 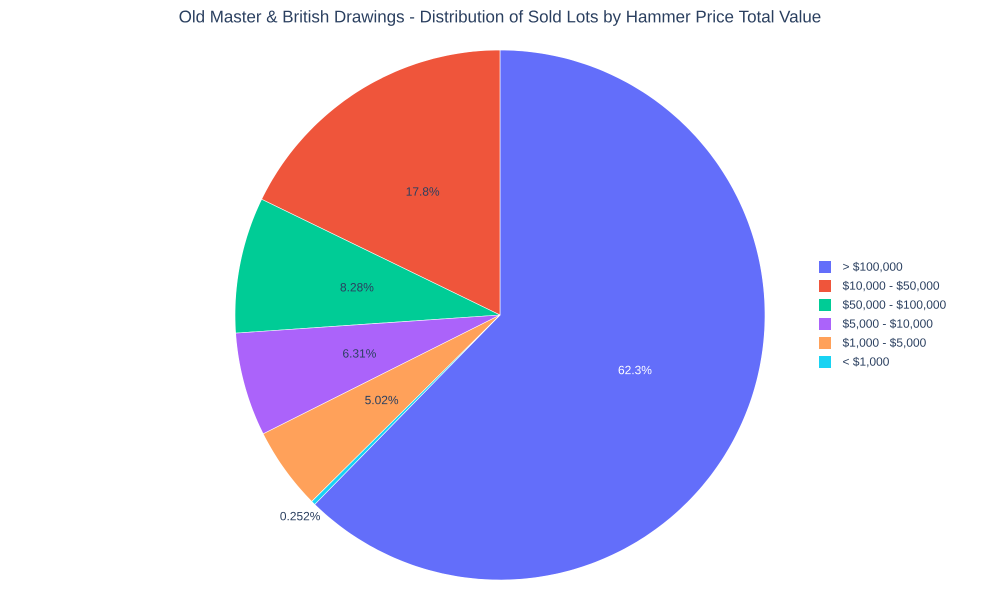 I want to click on legend-label: < $1,000, so click(x=866, y=362).